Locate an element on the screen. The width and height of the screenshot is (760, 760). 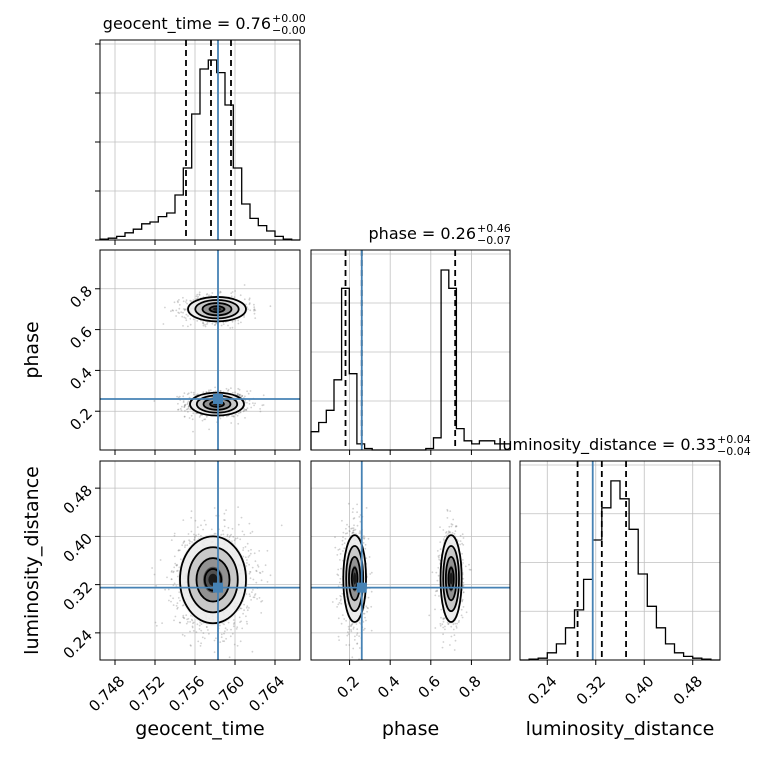
panel-background is located at coordinates (410, 350).